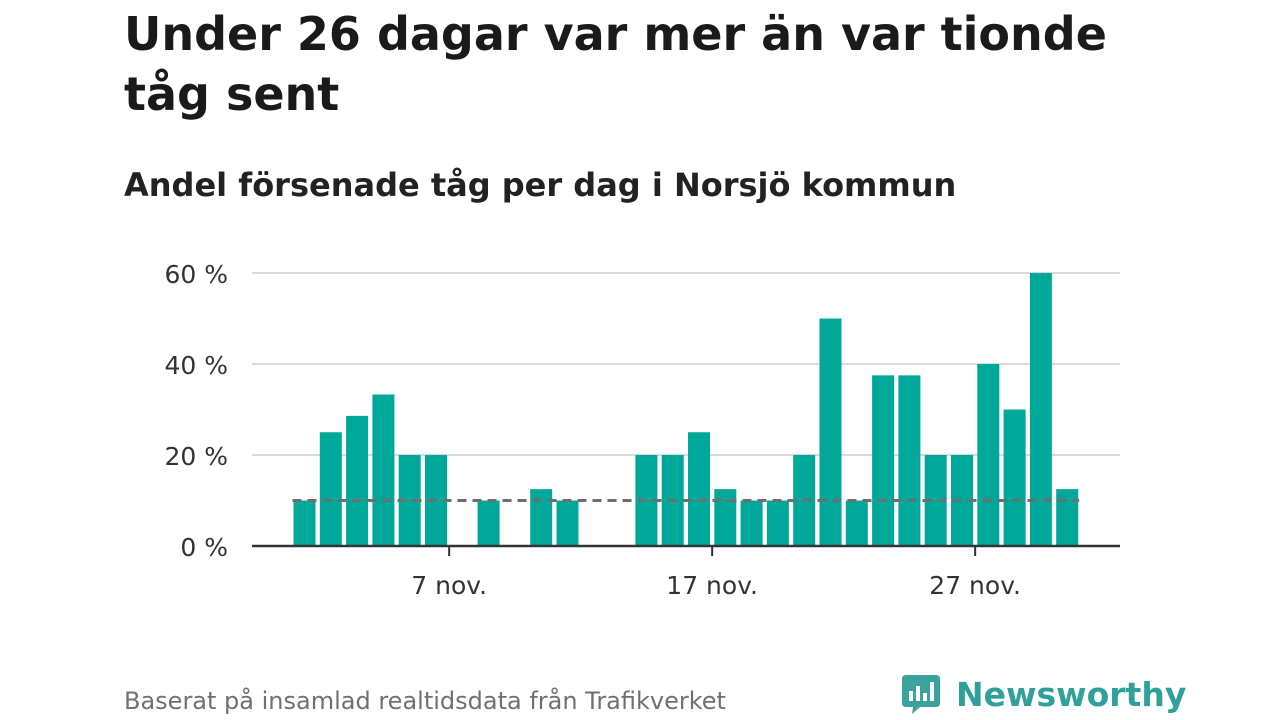 This screenshot has width=1280, height=720. What do you see at coordinates (712, 585) in the screenshot?
I see `x-tick-label: 17 nov.` at bounding box center [712, 585].